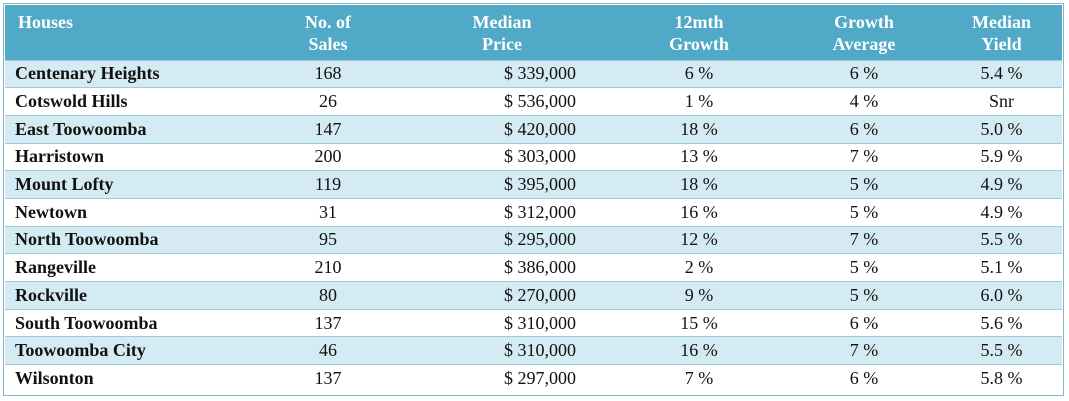  What do you see at coordinates (1001, 129) in the screenshot?
I see `median-yield: 5.0 %` at bounding box center [1001, 129].